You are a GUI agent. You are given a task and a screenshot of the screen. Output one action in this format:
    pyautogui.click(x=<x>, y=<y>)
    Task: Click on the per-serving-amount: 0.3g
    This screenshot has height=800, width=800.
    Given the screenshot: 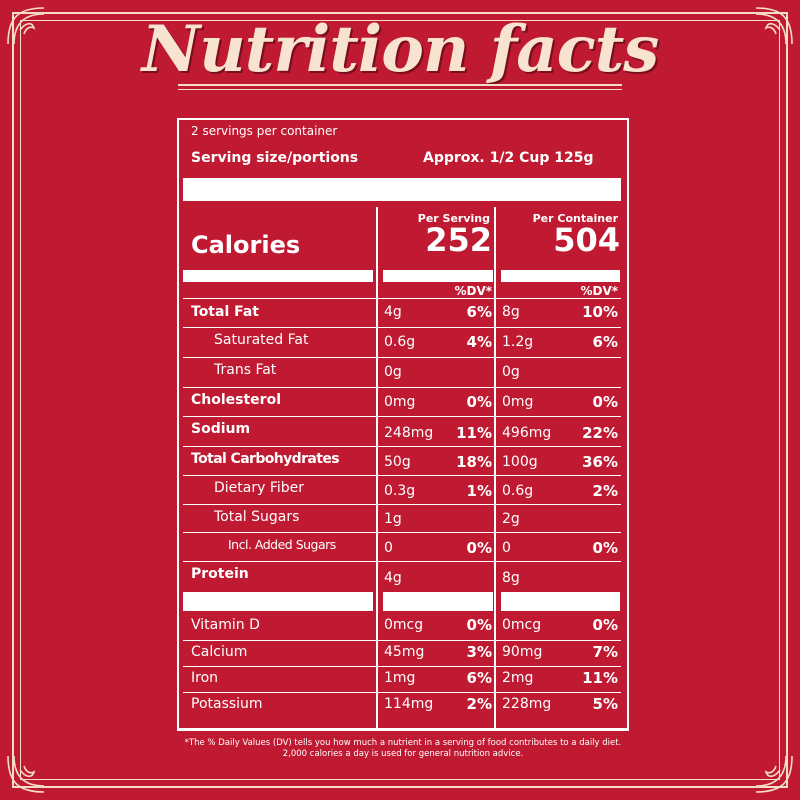 What is the action you would take?
    pyautogui.click(x=400, y=491)
    